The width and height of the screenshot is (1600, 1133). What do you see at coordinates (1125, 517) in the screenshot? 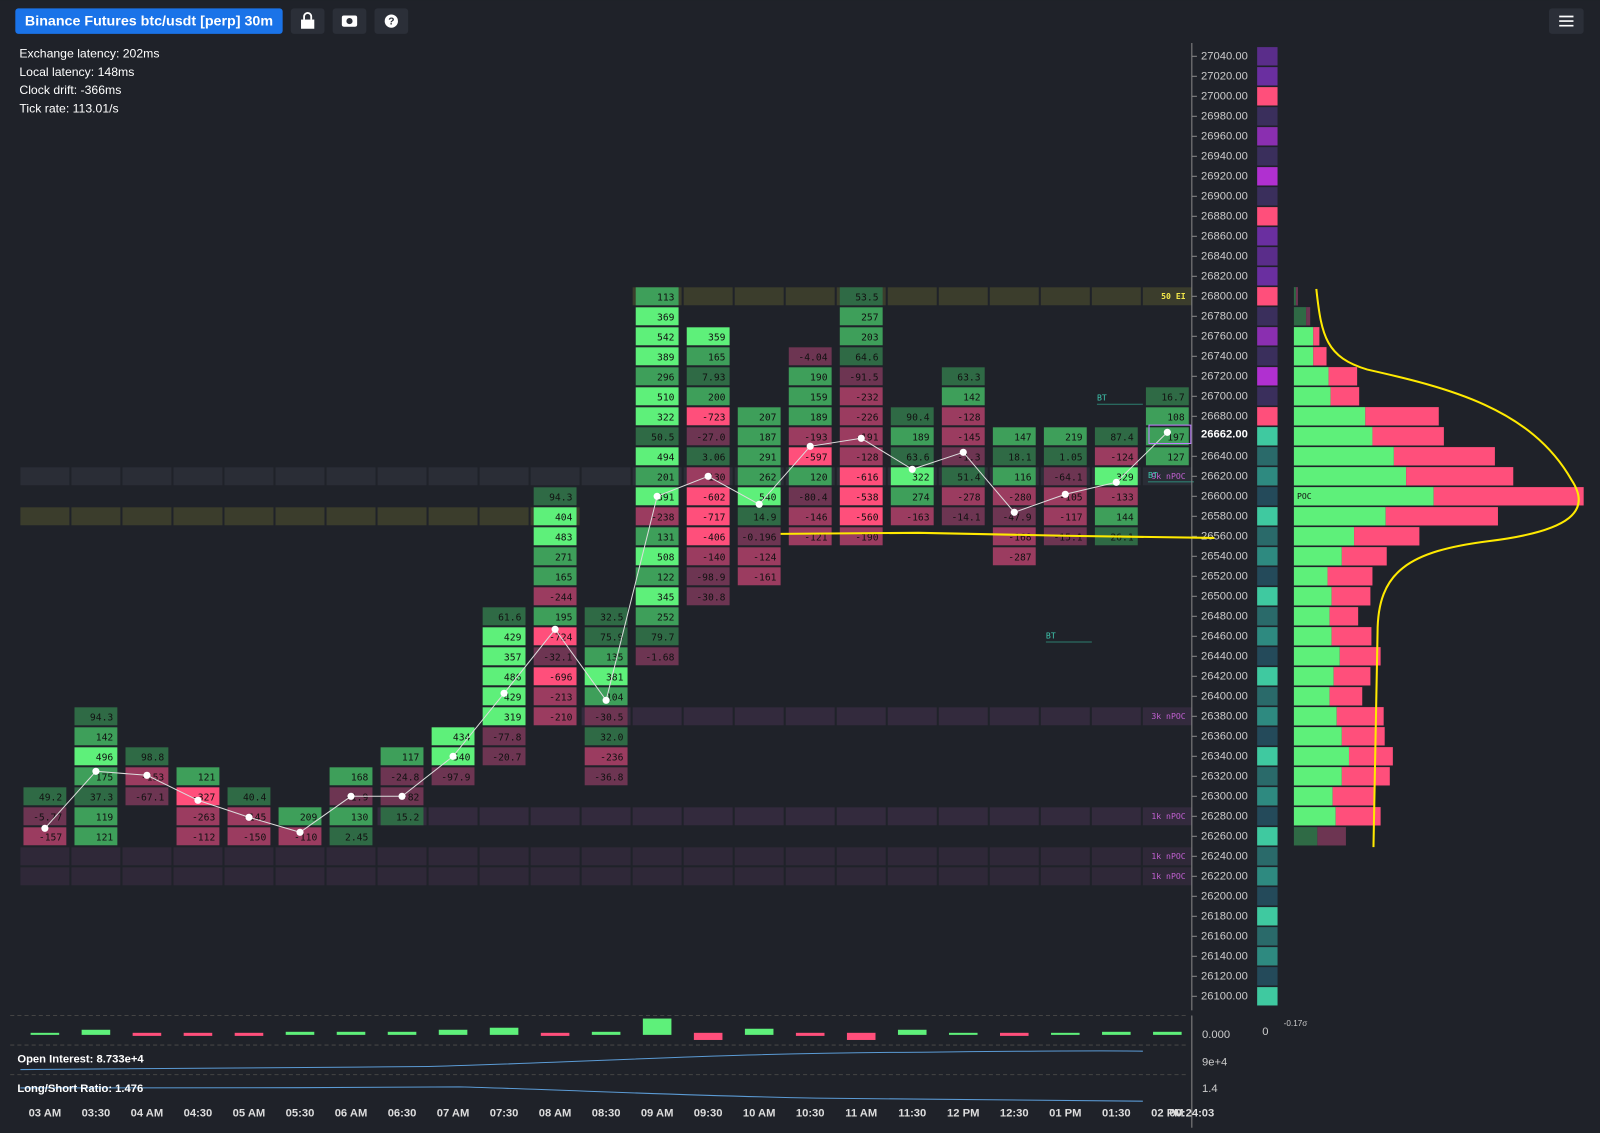
I see `cell-label: 144` at bounding box center [1125, 517].